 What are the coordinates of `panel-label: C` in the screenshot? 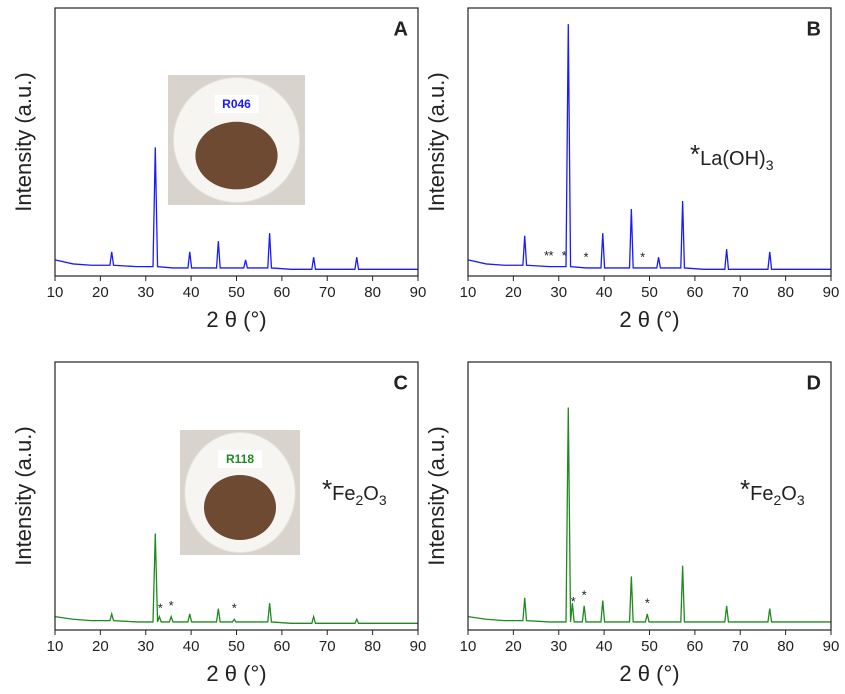 It's located at (401, 383).